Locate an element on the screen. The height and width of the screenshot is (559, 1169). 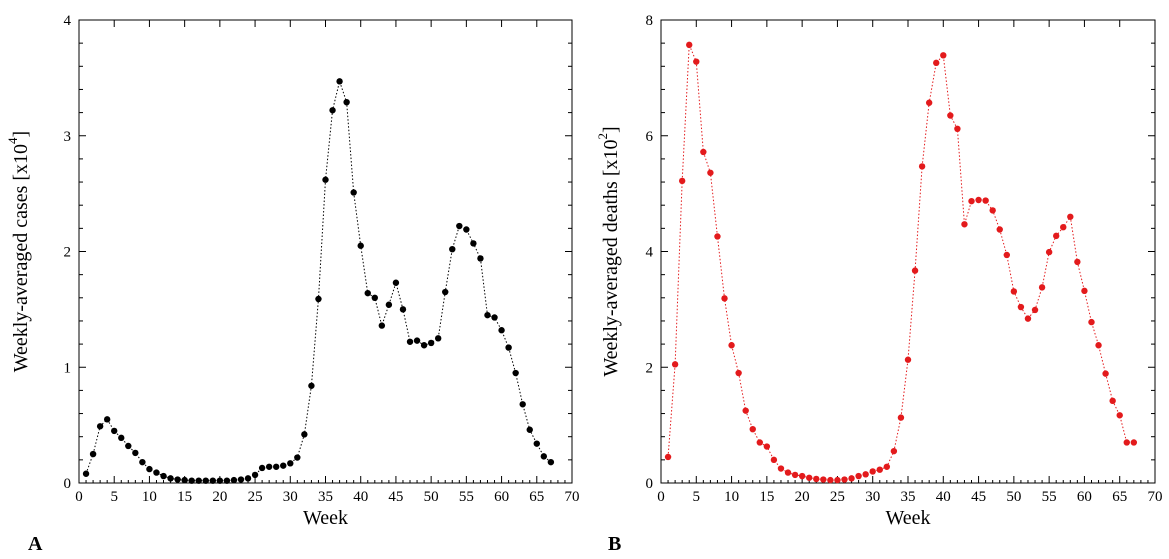
y-tick-label: 8 is located at coordinates (650, 21).